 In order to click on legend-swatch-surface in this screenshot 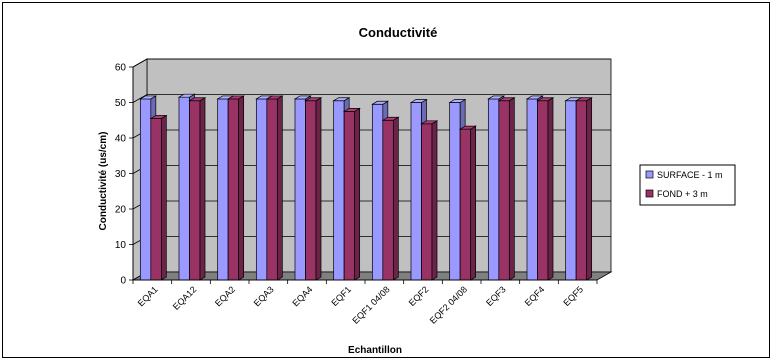, I will do `click(649, 174)`.